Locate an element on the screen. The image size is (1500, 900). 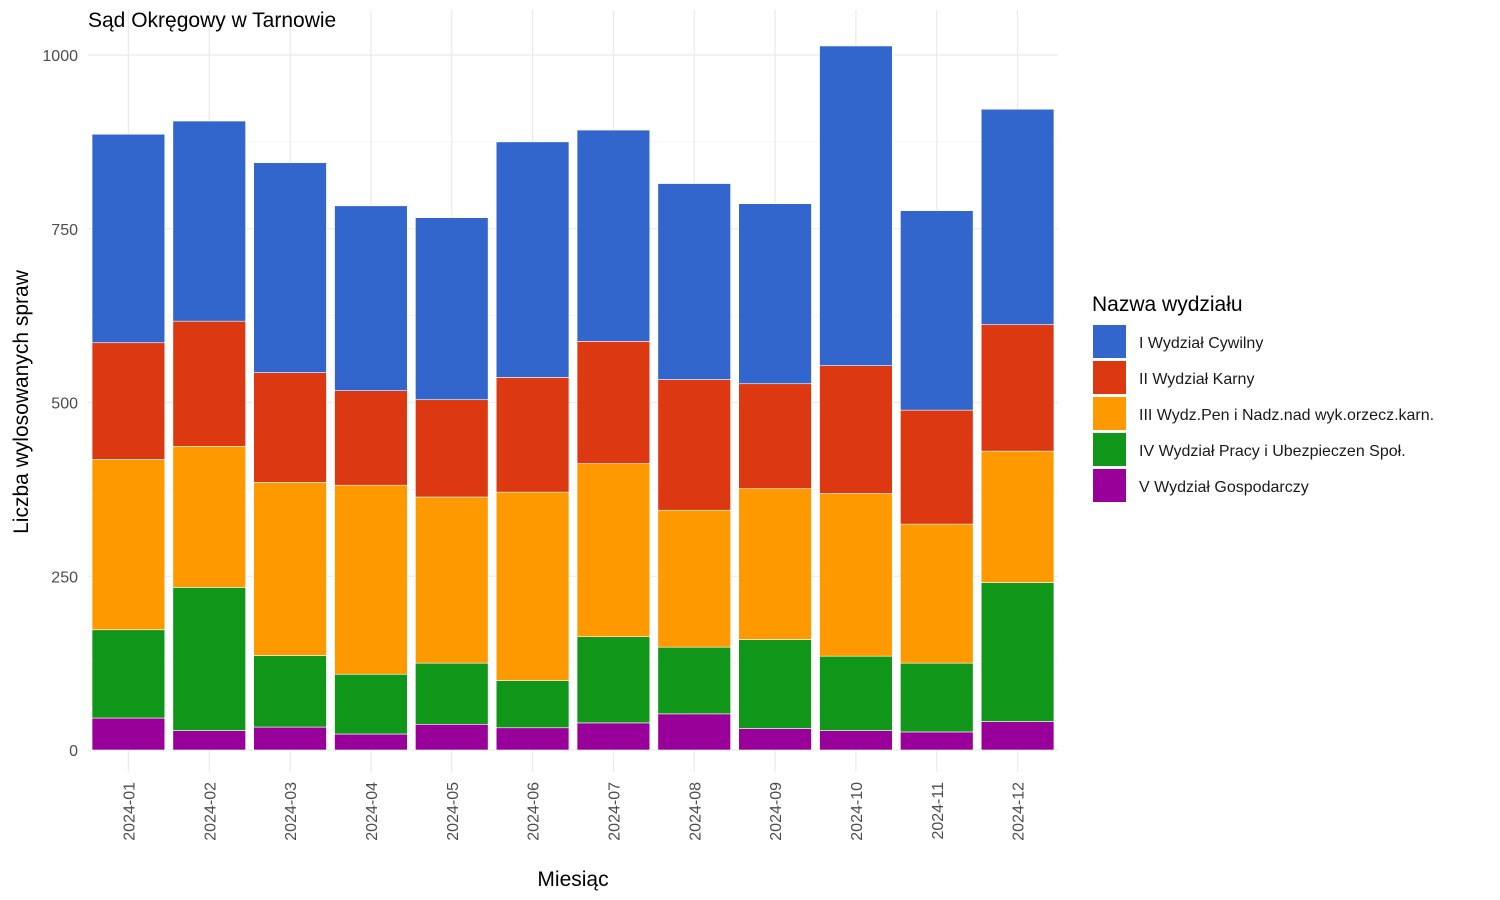
legend-label: IV Wydział Pracy i Ubezpieczen Społ. is located at coordinates (1272, 451).